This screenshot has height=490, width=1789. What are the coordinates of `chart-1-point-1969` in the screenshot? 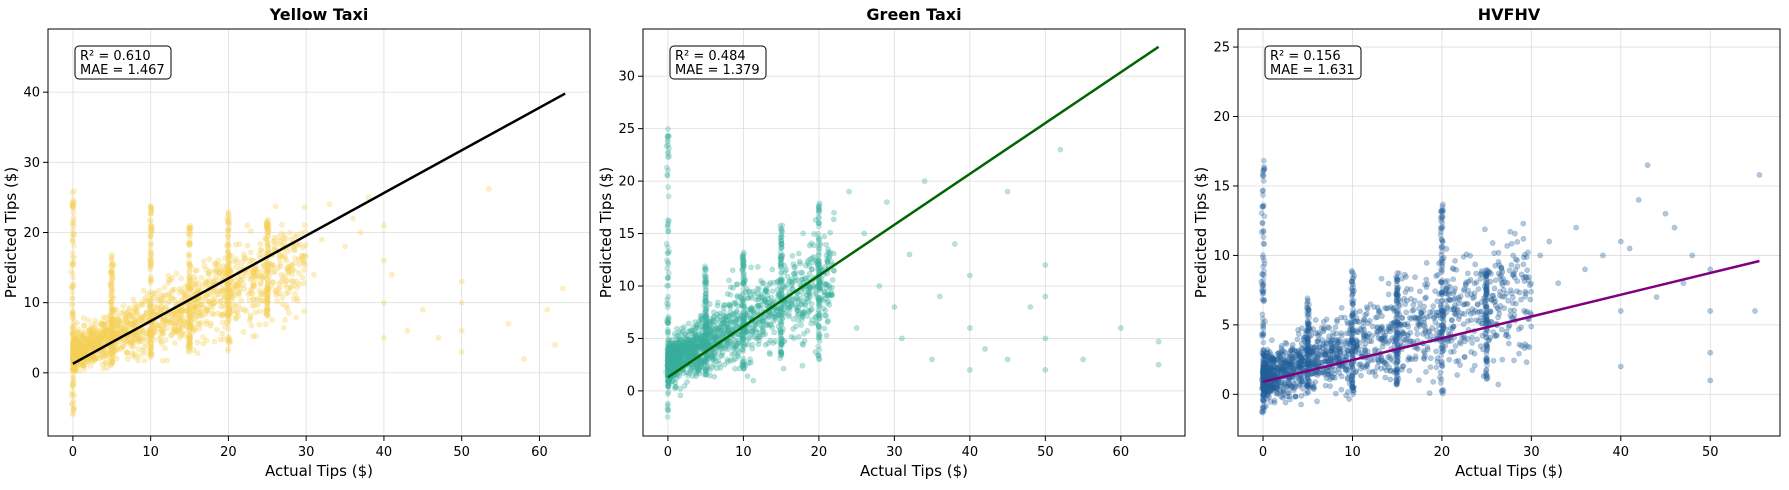 It's located at (1030, 307).